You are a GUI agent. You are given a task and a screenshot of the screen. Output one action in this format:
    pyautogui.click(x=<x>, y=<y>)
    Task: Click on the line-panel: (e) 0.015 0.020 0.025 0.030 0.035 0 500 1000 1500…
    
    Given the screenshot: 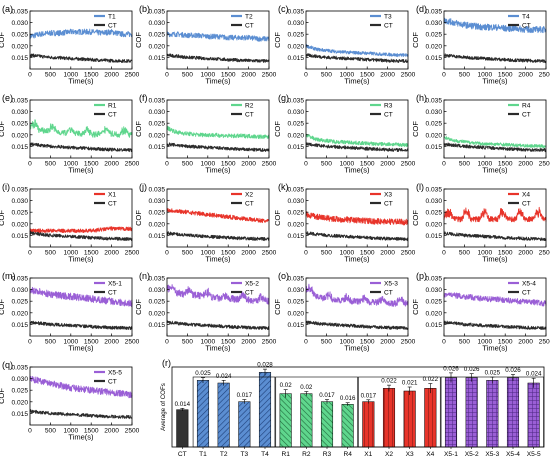 What is the action you would take?
    pyautogui.click(x=70, y=134)
    